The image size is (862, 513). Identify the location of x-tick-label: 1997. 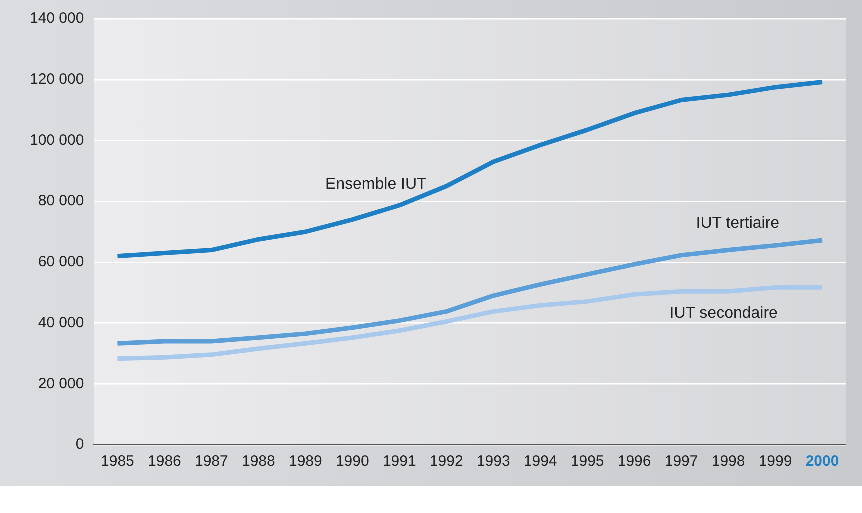
(681, 461).